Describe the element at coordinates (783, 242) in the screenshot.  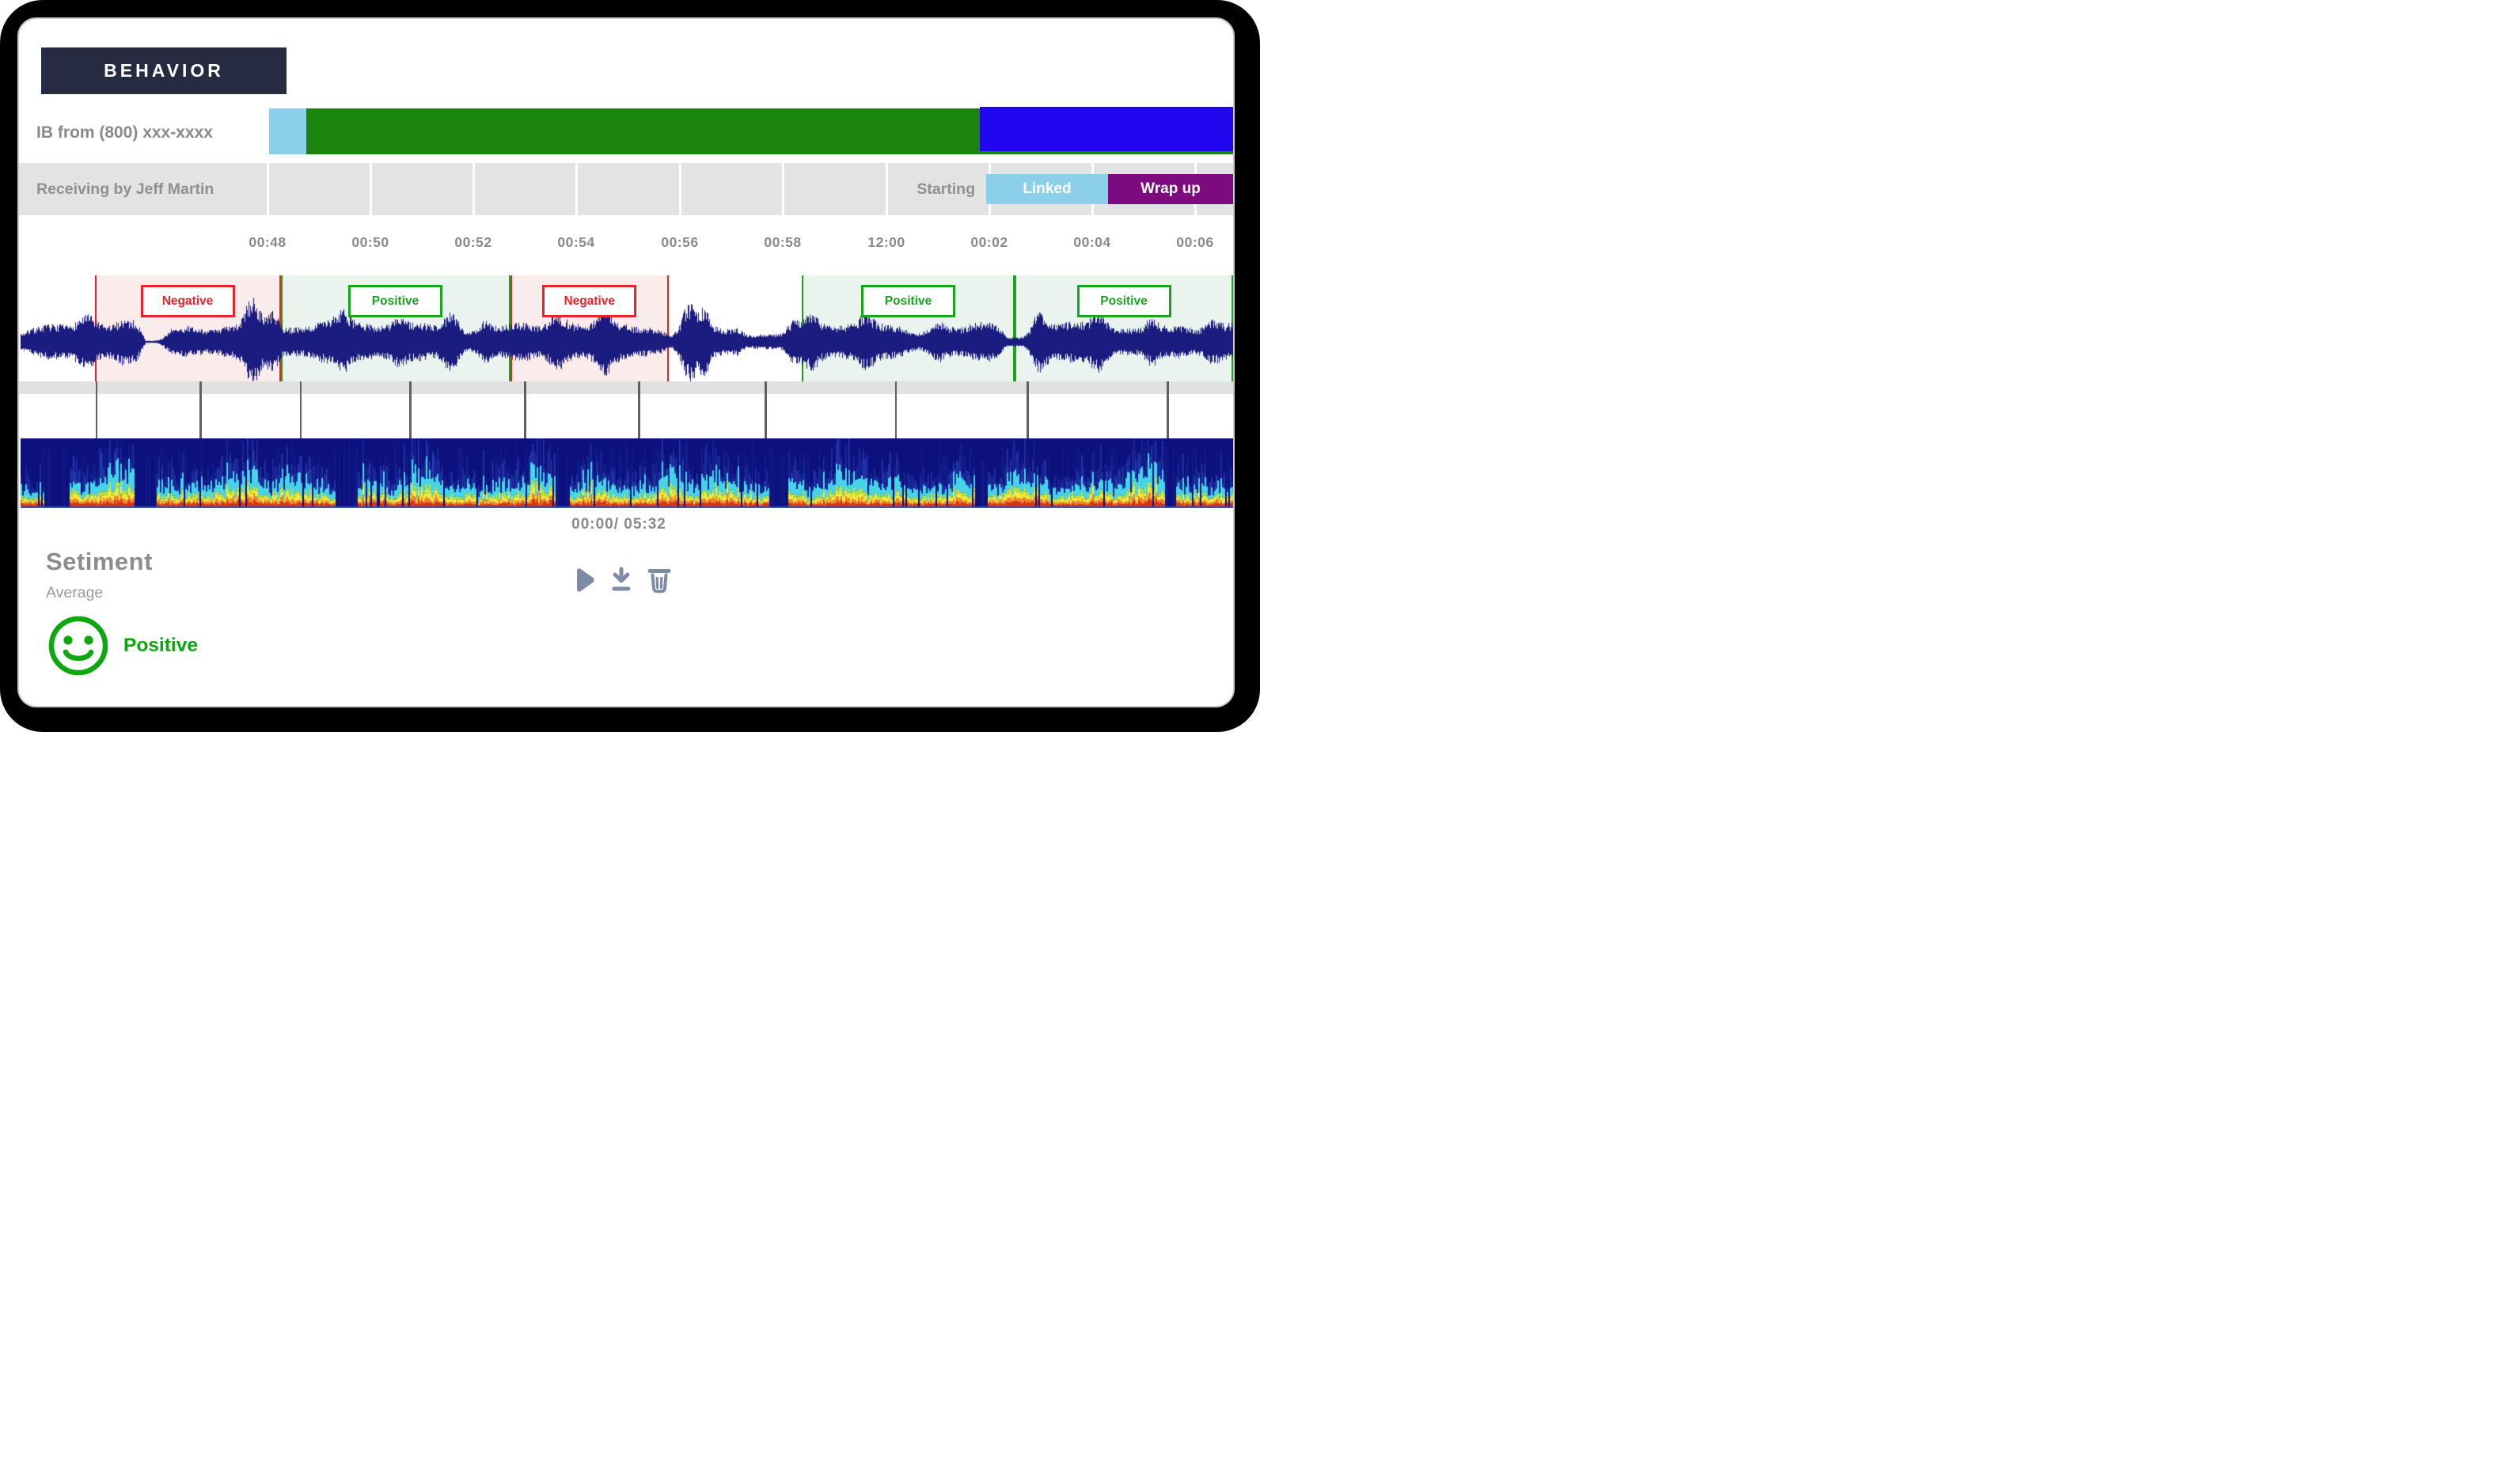
I see `timeline-tick: 00:58` at that location.